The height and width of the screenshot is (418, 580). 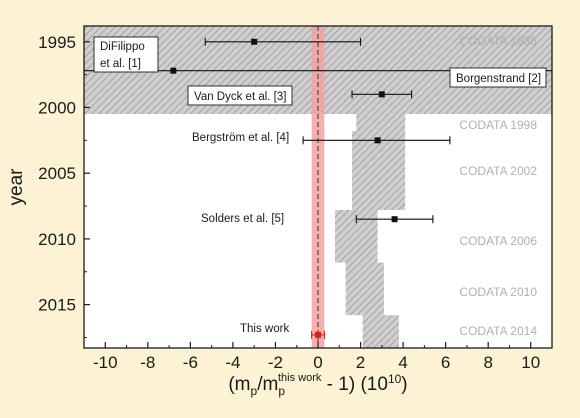 I want to click on y-tick-label: 2015, so click(x=57, y=305).